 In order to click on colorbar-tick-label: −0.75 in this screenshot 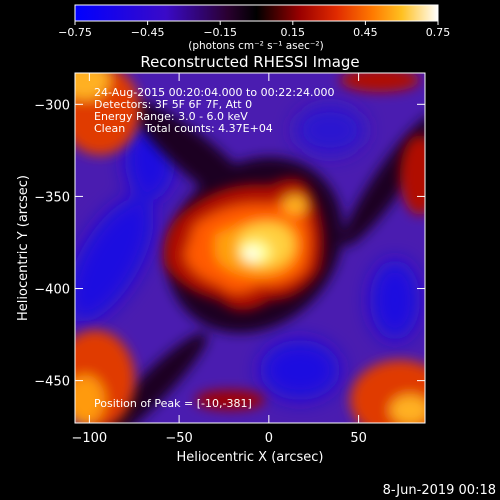, I will do `click(75, 32)`.